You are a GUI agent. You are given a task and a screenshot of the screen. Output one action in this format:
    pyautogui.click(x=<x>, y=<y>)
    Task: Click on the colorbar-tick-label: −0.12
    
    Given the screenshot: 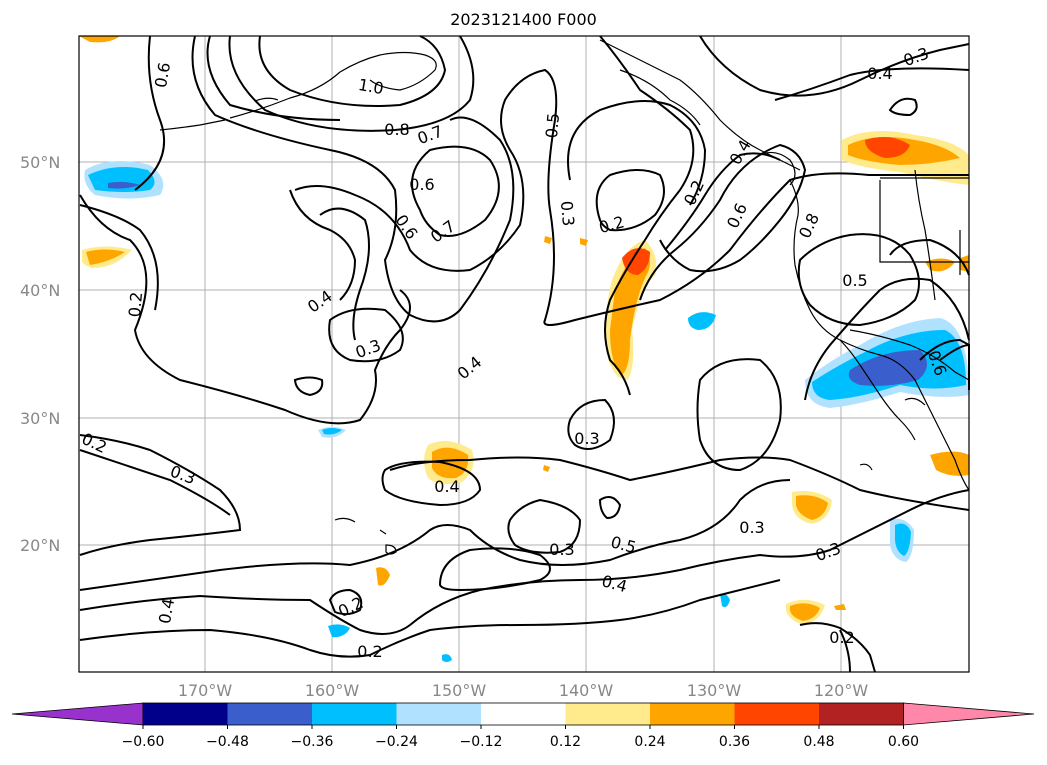 What is the action you would take?
    pyautogui.click(x=481, y=742)
    